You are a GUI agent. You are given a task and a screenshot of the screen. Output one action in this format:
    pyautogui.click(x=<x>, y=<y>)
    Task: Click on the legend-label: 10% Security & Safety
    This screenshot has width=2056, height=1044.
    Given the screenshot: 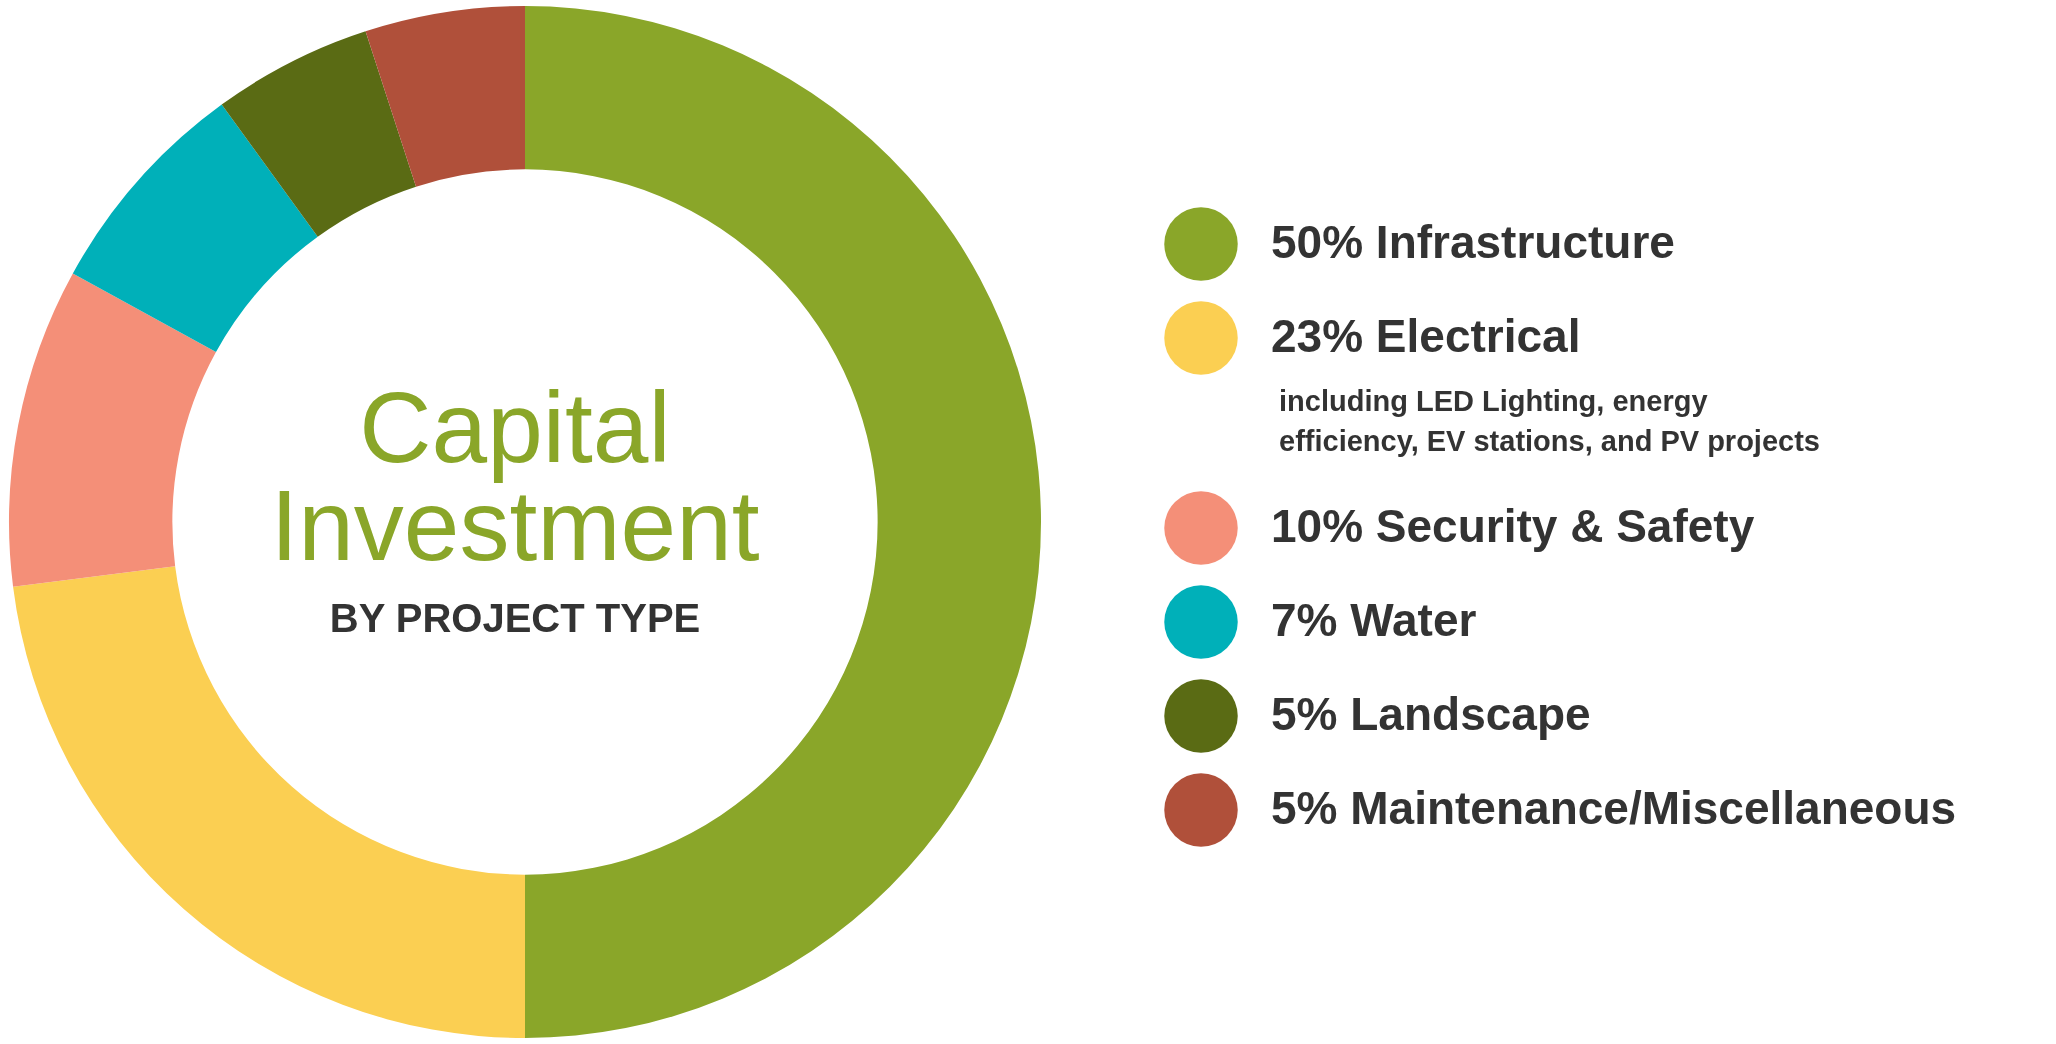 What is the action you would take?
    pyautogui.click(x=1513, y=526)
    